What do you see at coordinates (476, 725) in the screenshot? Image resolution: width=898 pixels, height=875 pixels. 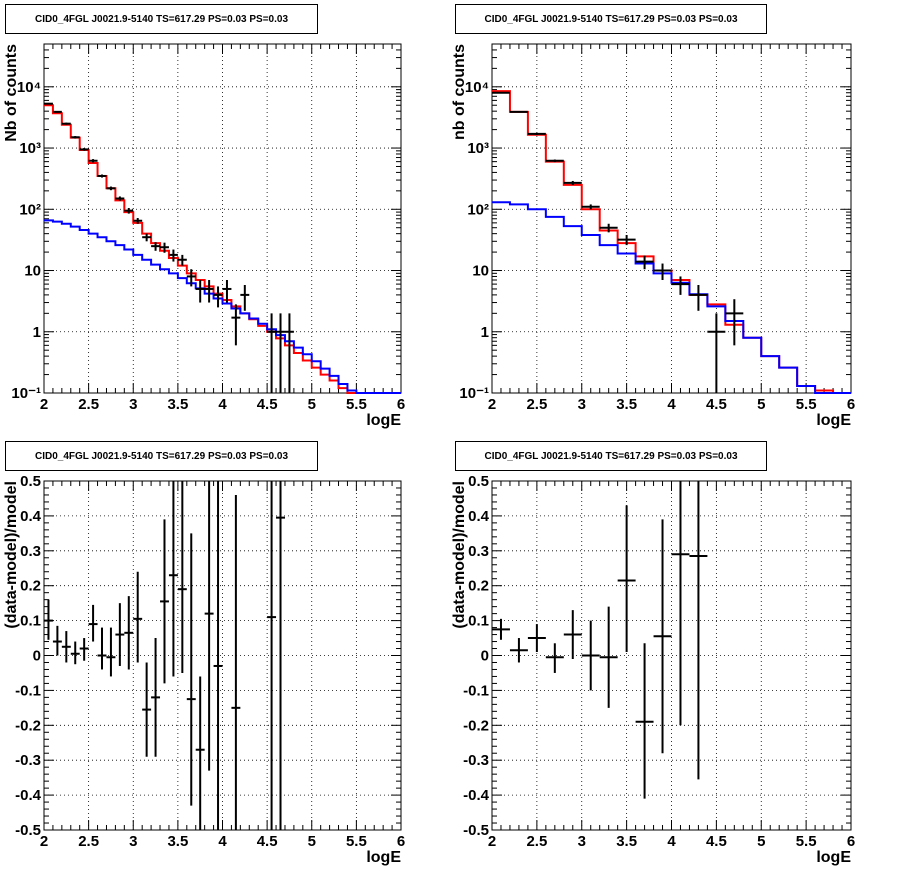 I see `y-tick-label: -0.2` at bounding box center [476, 725].